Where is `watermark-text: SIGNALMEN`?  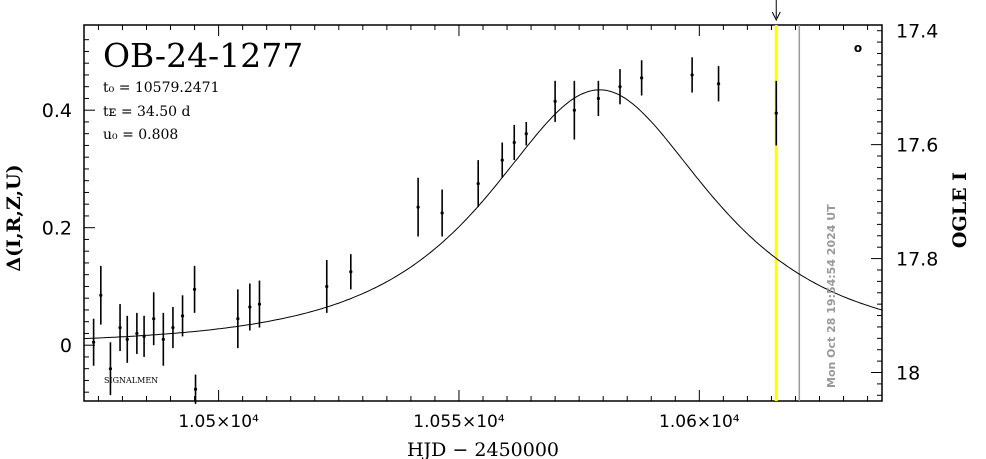
watermark-text: SIGNALMEN is located at coordinates (131, 380).